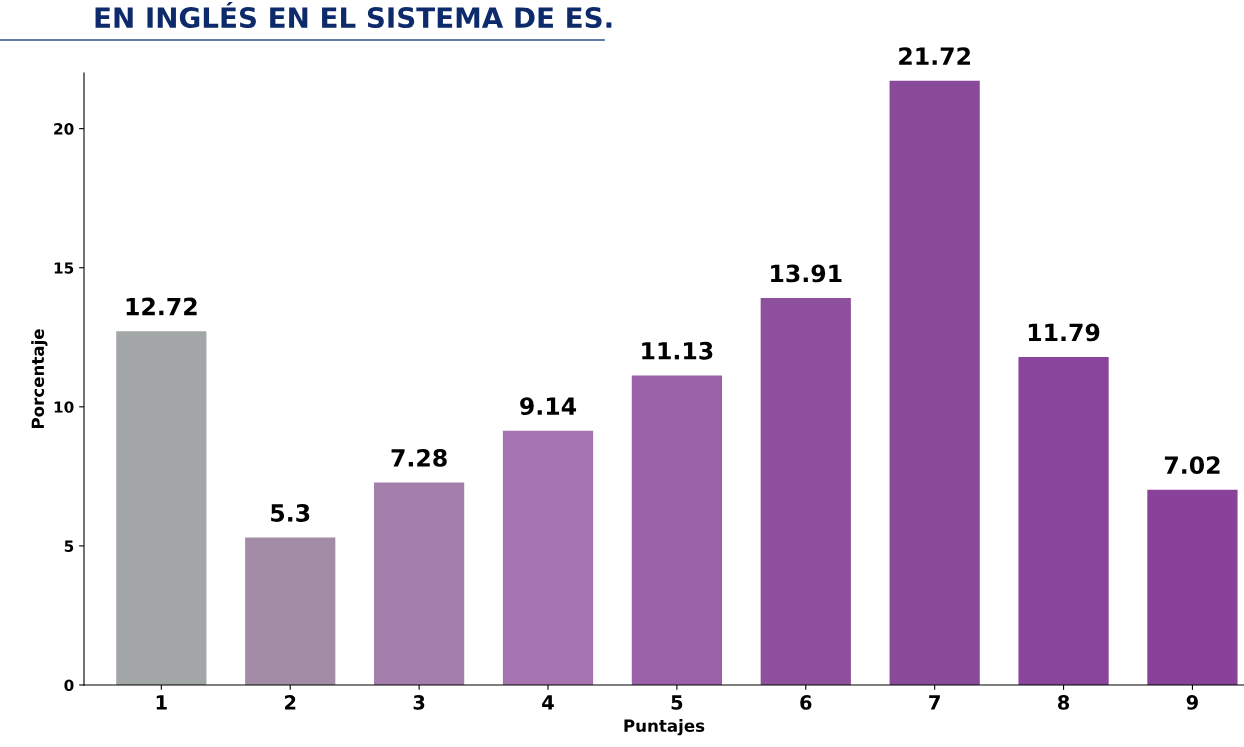 The width and height of the screenshot is (1244, 747). Describe the element at coordinates (1064, 332) in the screenshot. I see `data-label: 11.79` at that location.